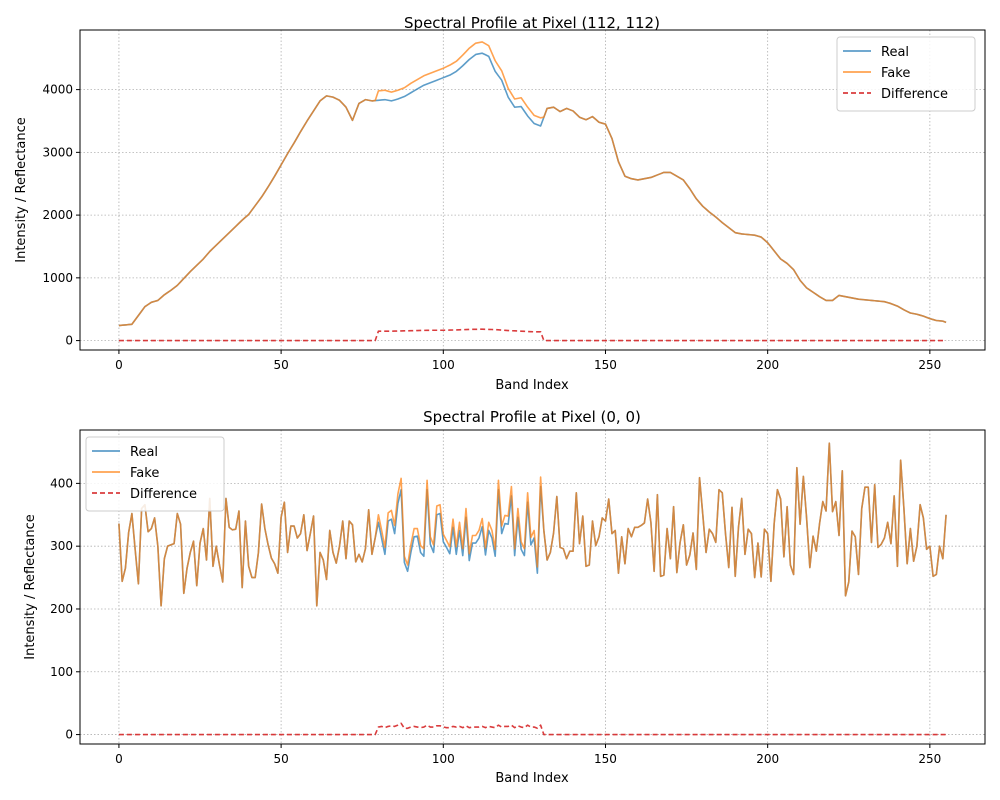 This screenshot has width=1000, height=800. I want to click on y-tick-label: 3000, so click(57, 152).